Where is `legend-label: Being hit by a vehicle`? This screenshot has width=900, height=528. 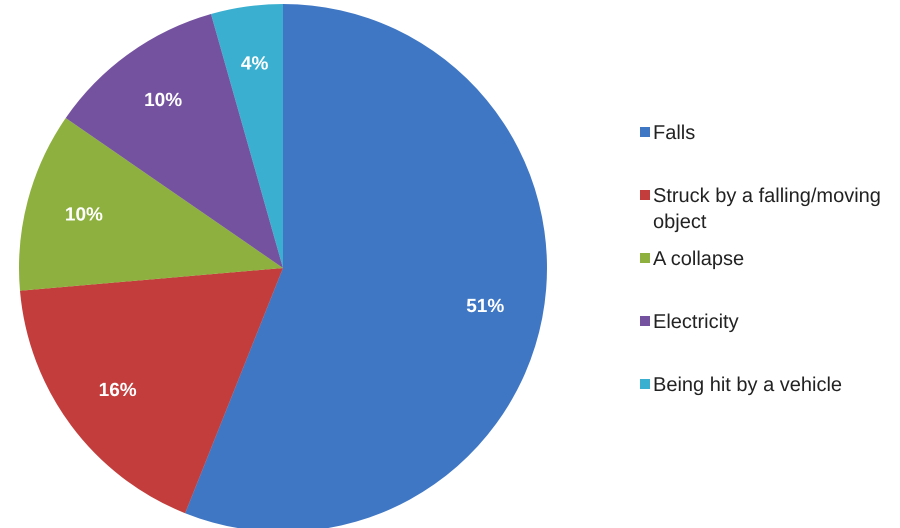 legend-label: Being hit by a vehicle is located at coordinates (747, 385).